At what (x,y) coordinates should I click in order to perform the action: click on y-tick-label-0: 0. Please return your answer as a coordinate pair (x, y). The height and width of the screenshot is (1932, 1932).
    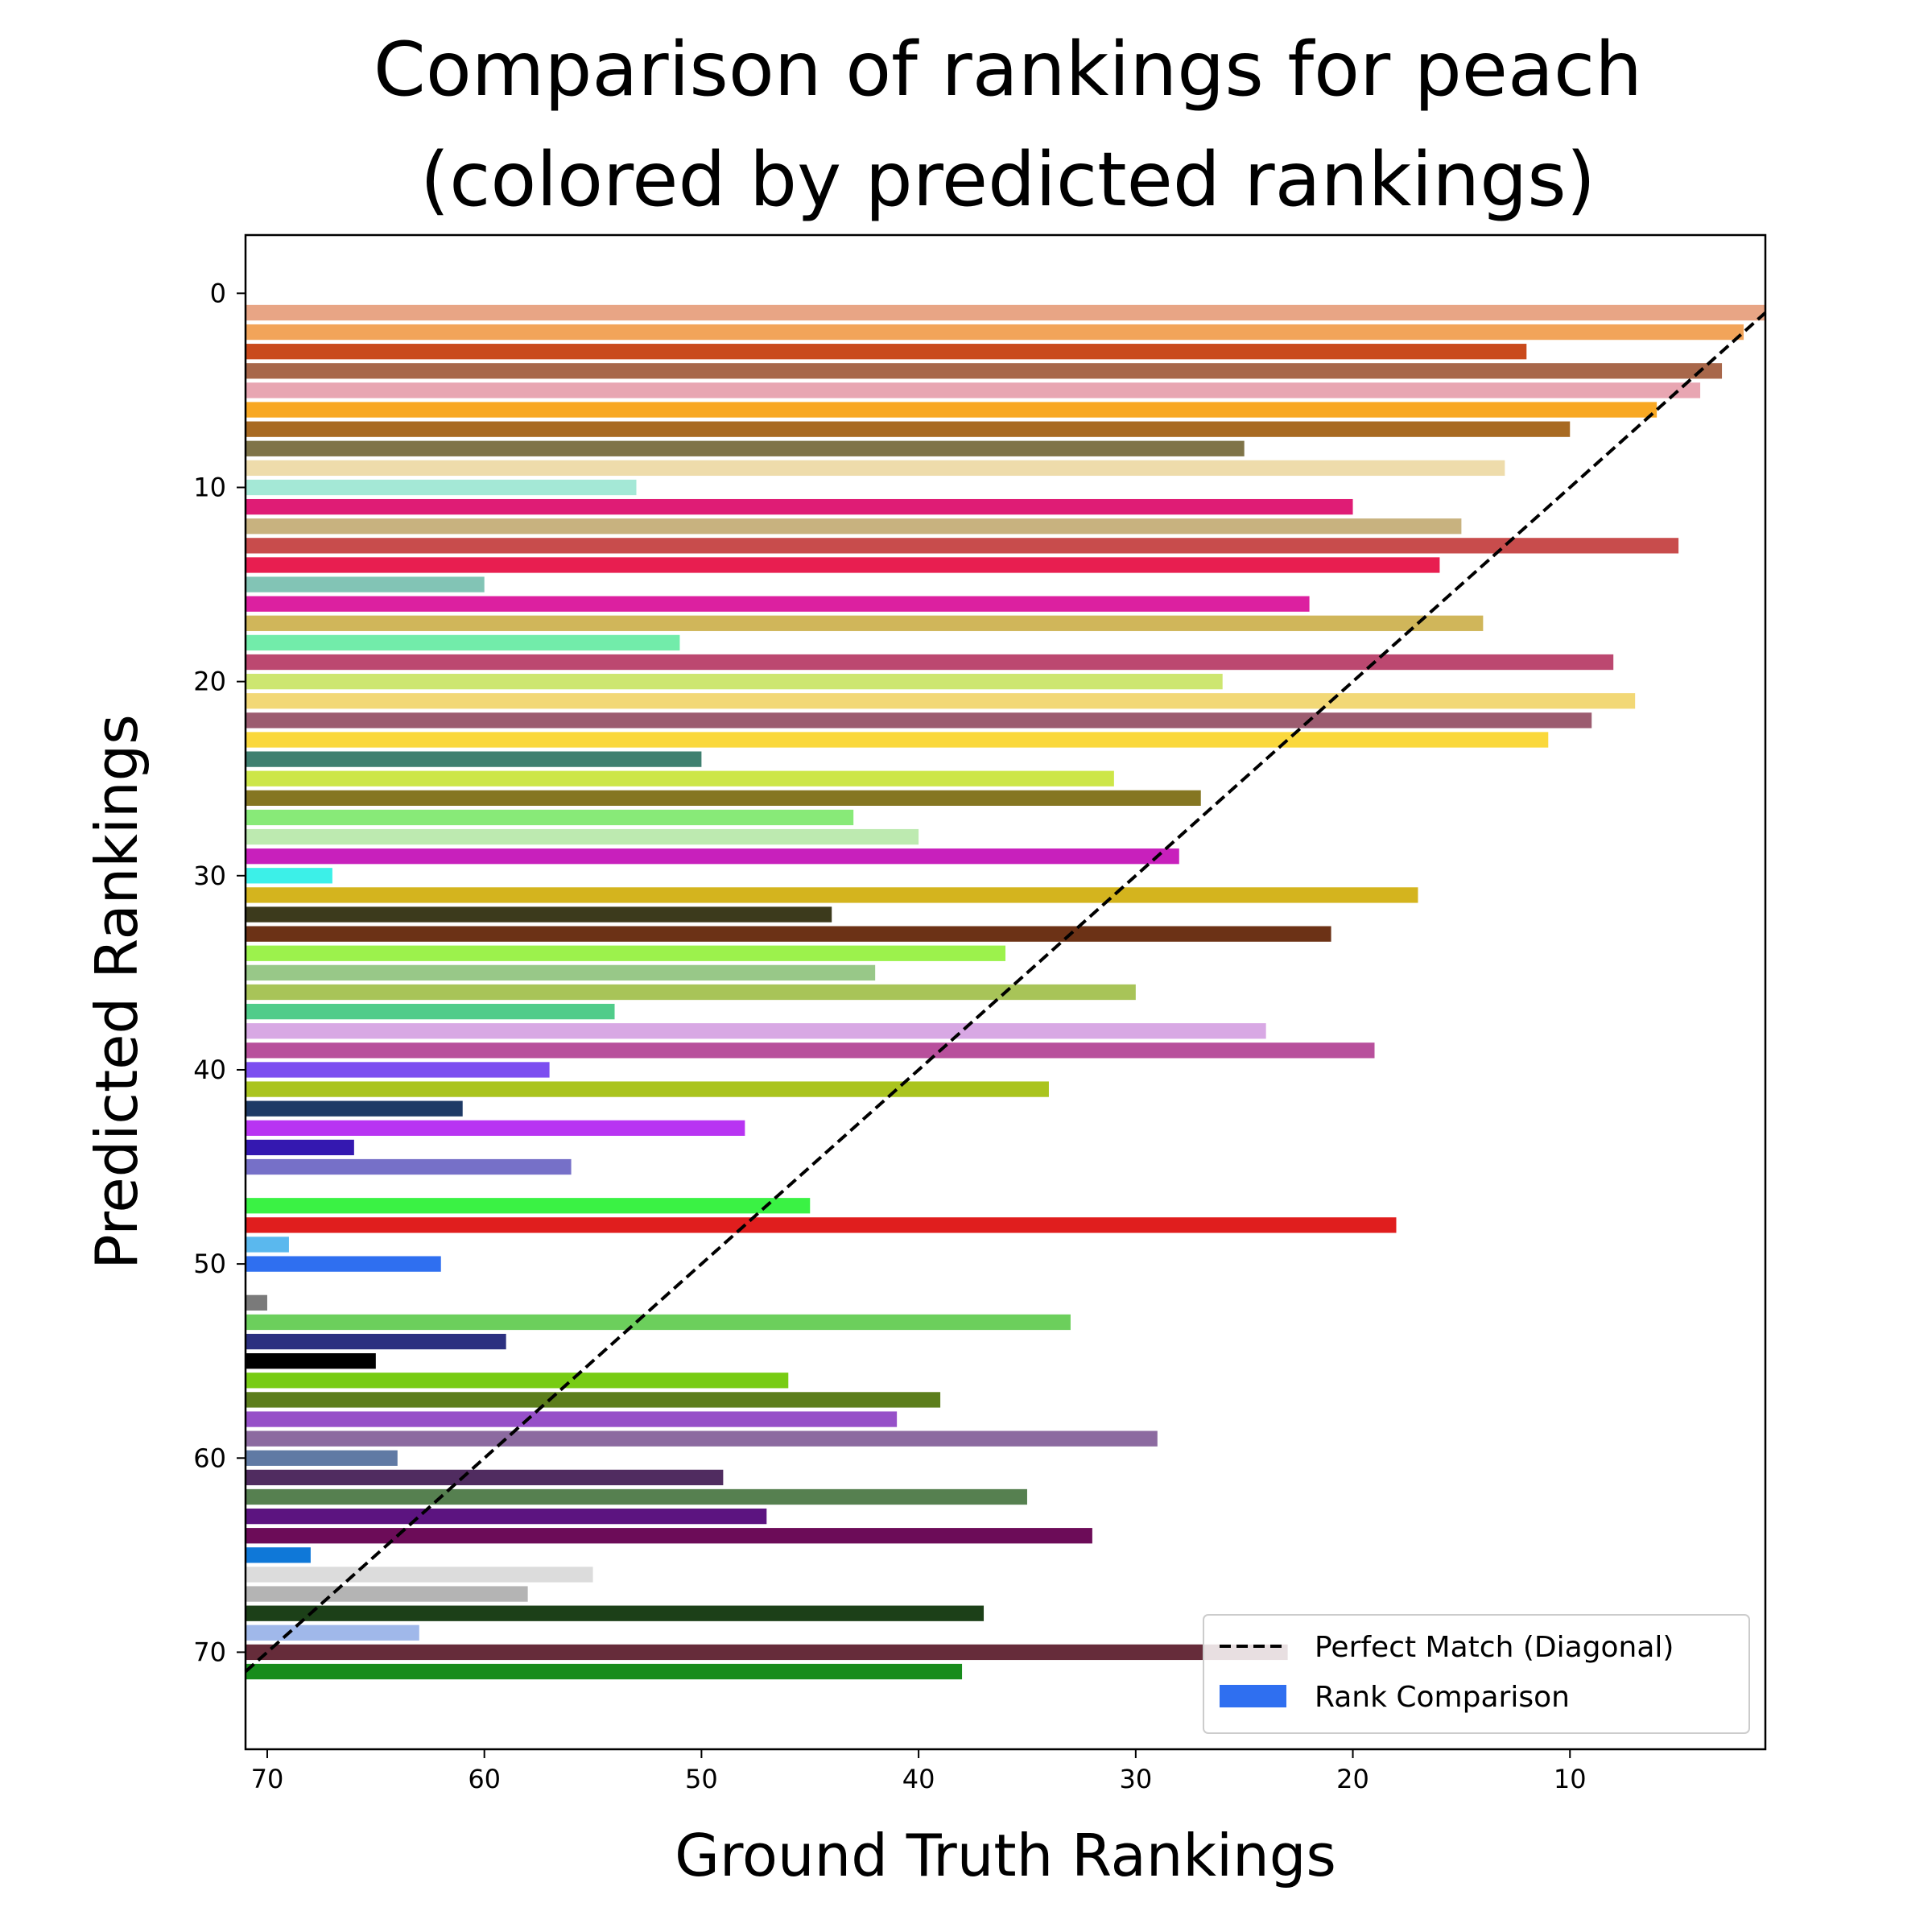
    Looking at the image, I should click on (218, 293).